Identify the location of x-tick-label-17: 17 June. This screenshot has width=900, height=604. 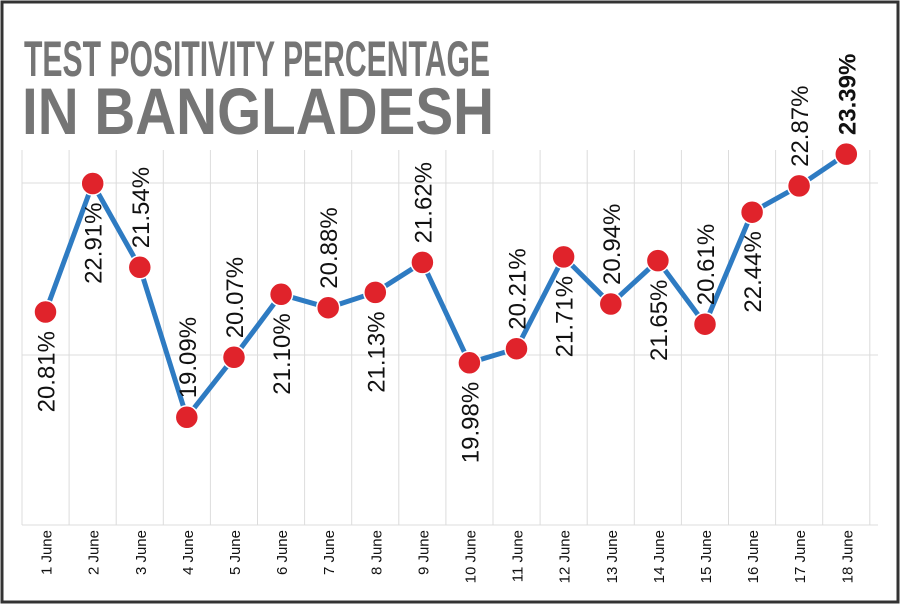
(800, 556).